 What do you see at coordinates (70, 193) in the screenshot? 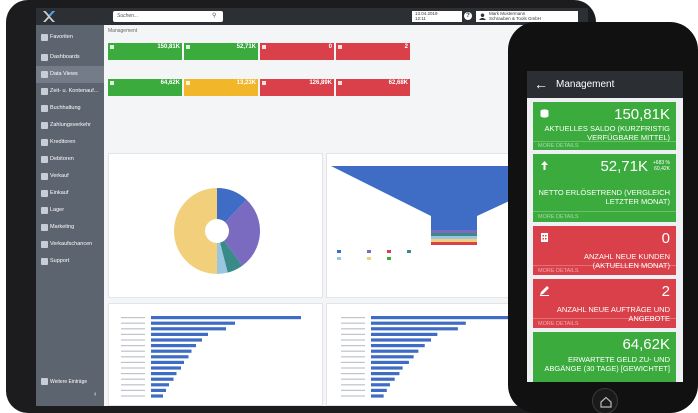
I see `sidebar-item-einkauf: Einkauf` at bounding box center [70, 193].